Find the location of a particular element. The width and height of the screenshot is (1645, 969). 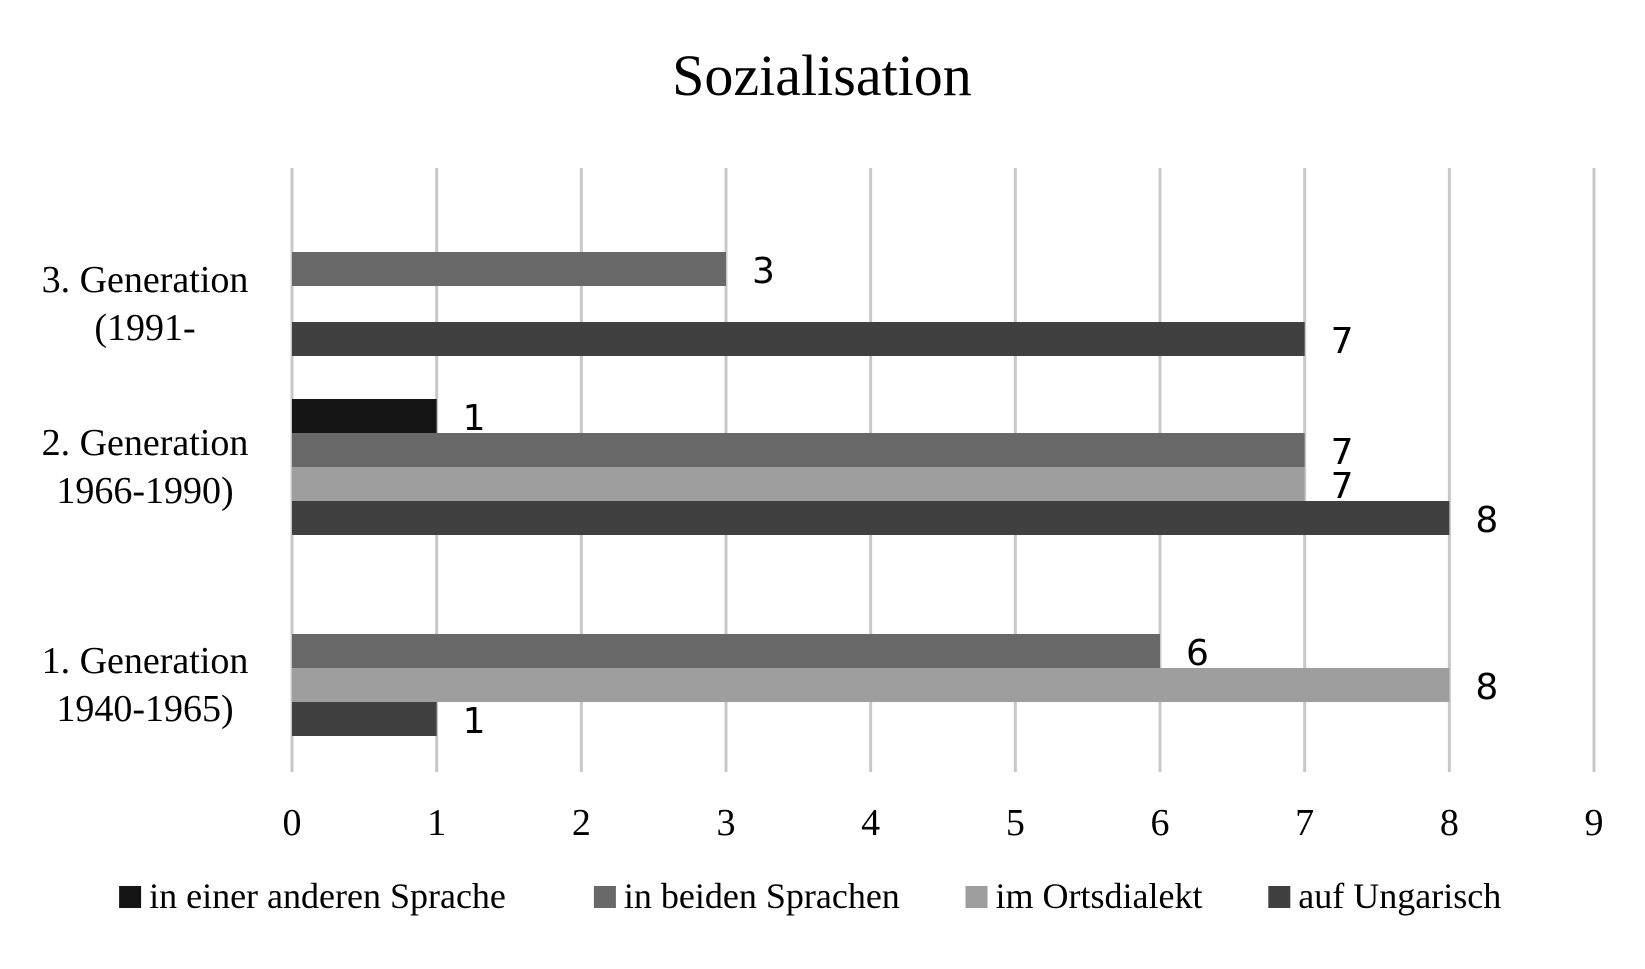

legend-label: im Ortsdialekt is located at coordinates (1099, 896).